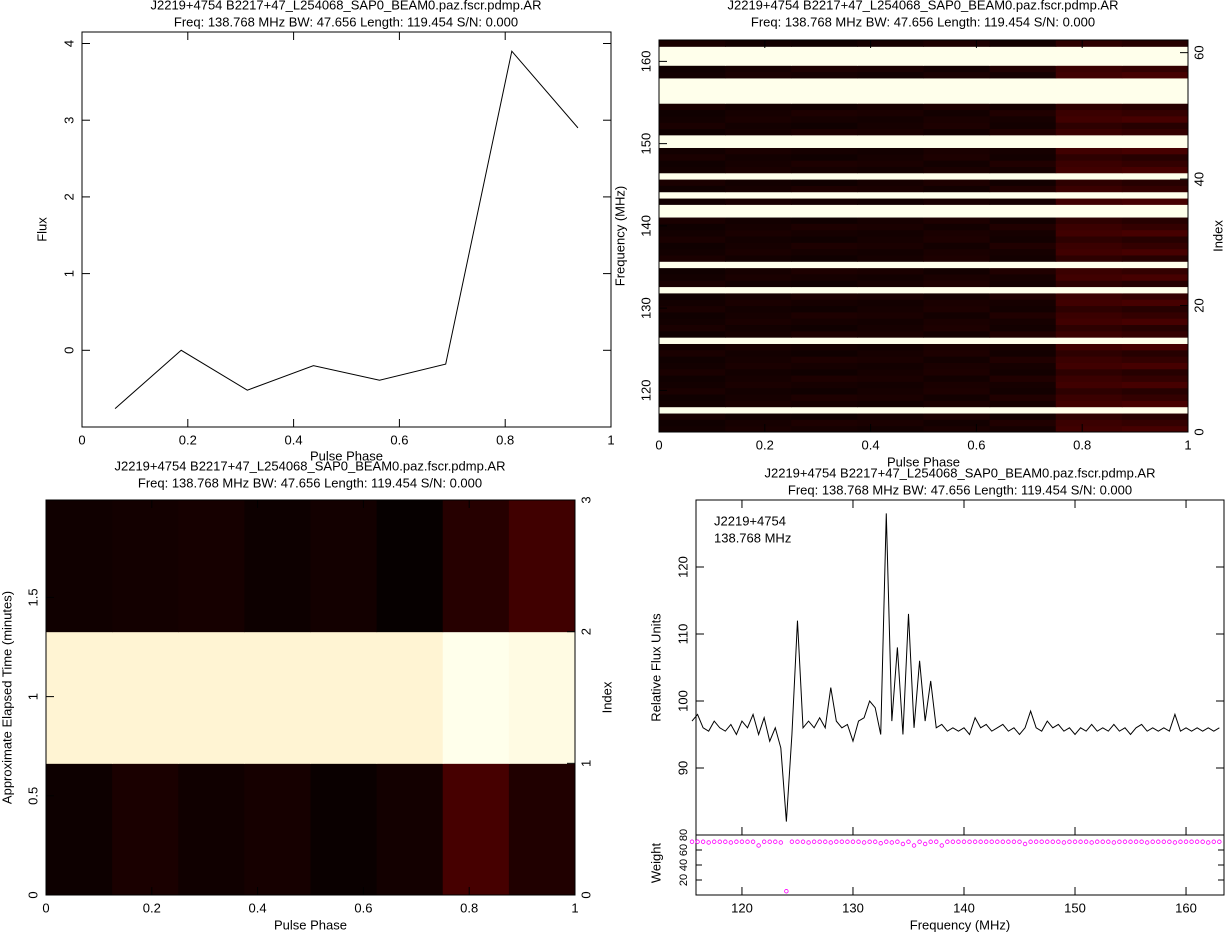  Describe the element at coordinates (682, 634) in the screenshot. I see `y-tick-label: 110` at that location.